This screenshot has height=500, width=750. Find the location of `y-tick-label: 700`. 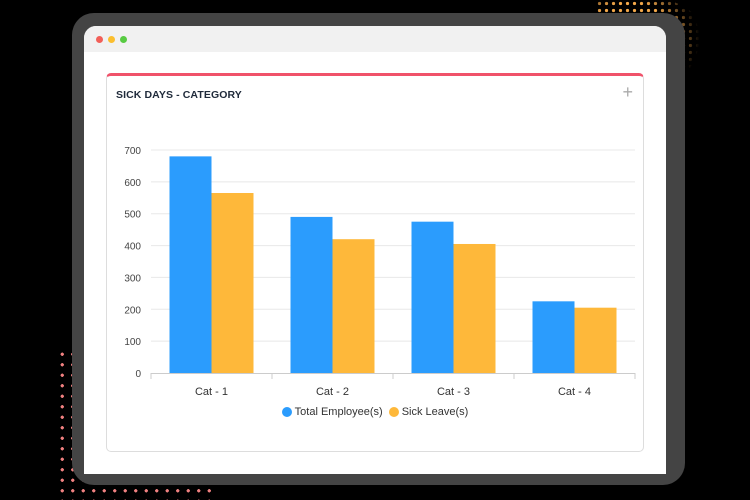

y-tick-label: 700 is located at coordinates (132, 151).